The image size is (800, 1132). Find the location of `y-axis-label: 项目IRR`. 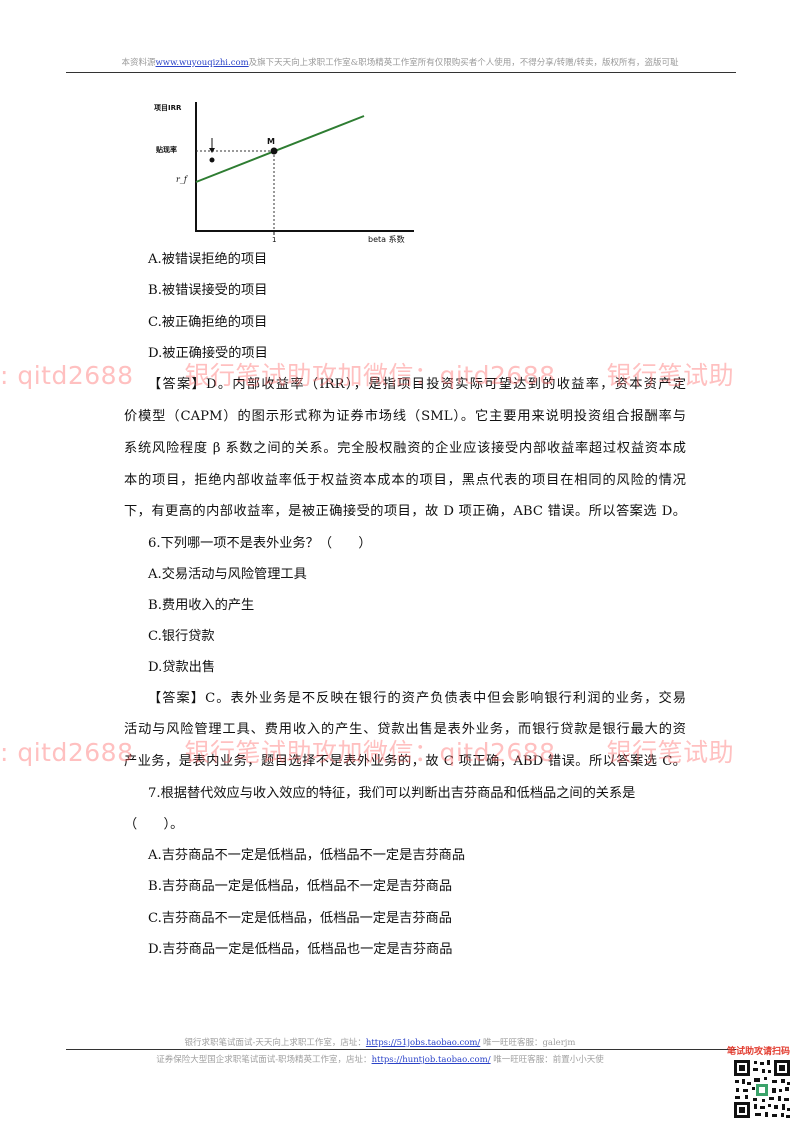

y-axis-label: 项目IRR is located at coordinates (168, 107).